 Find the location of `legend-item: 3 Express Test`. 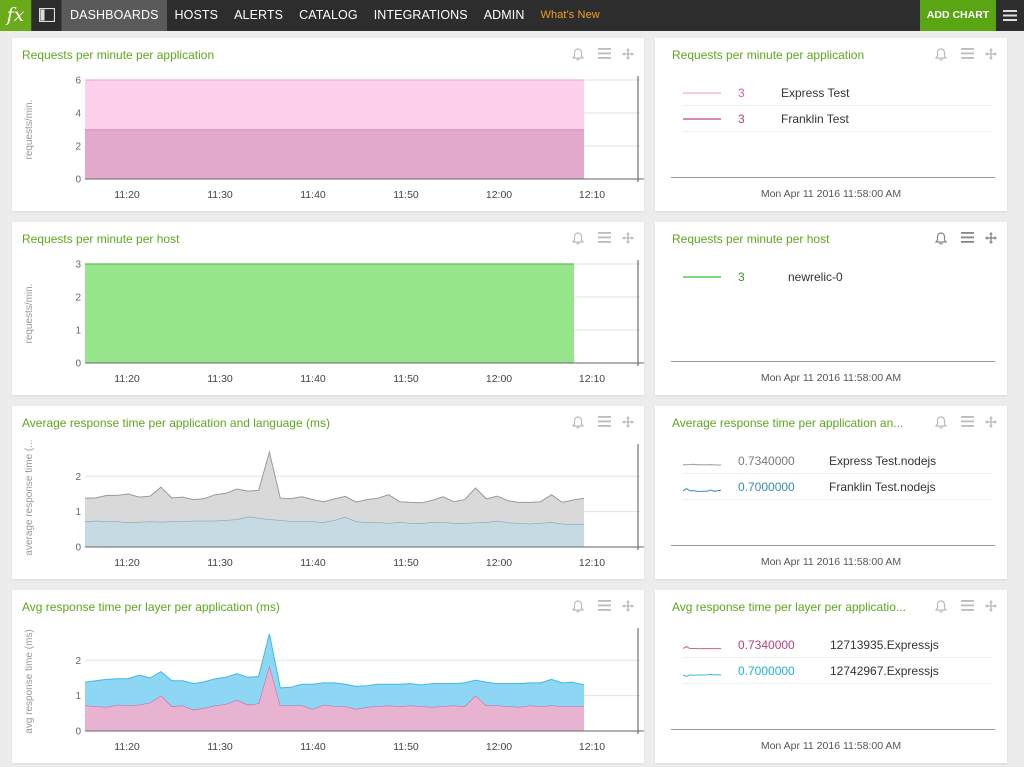

legend-item: 3 Express Test is located at coordinates (831, 93).